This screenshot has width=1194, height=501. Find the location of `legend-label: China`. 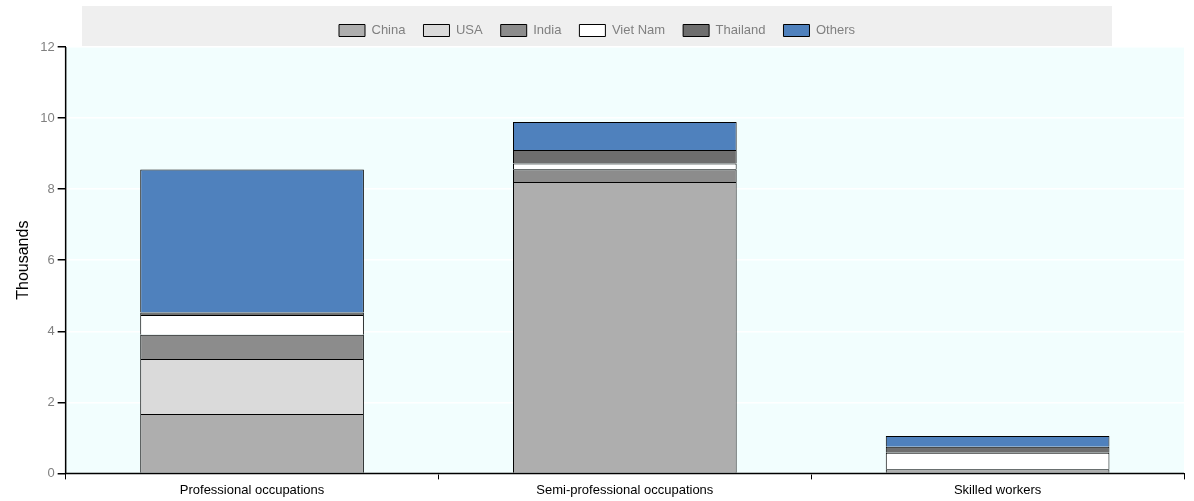

legend-label: China is located at coordinates (389, 30).